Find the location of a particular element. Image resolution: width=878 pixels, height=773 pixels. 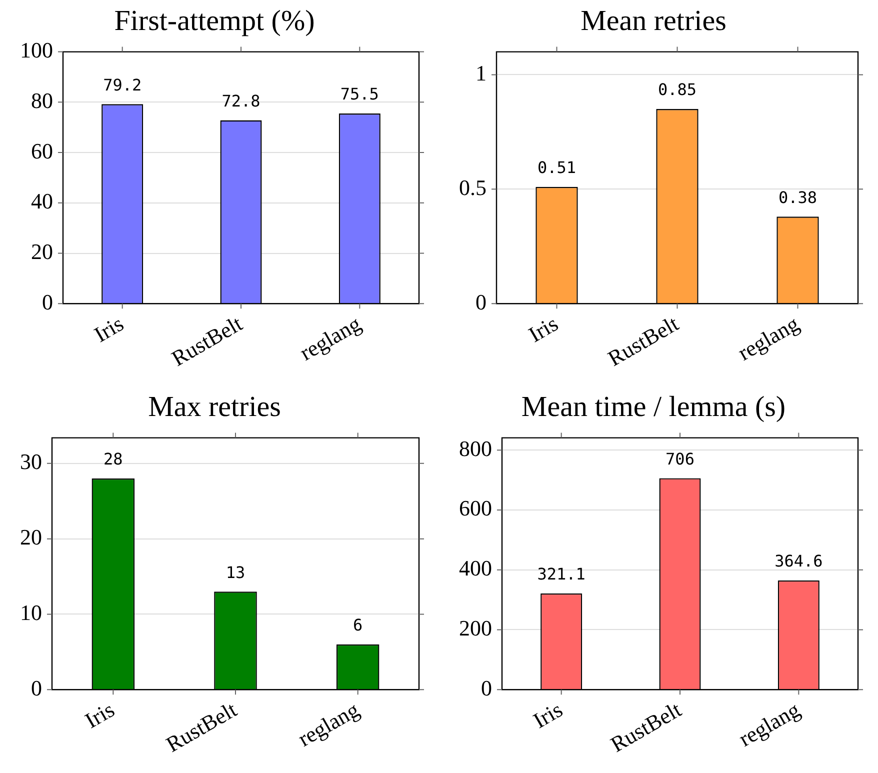

data-label: 706 is located at coordinates (680, 458).